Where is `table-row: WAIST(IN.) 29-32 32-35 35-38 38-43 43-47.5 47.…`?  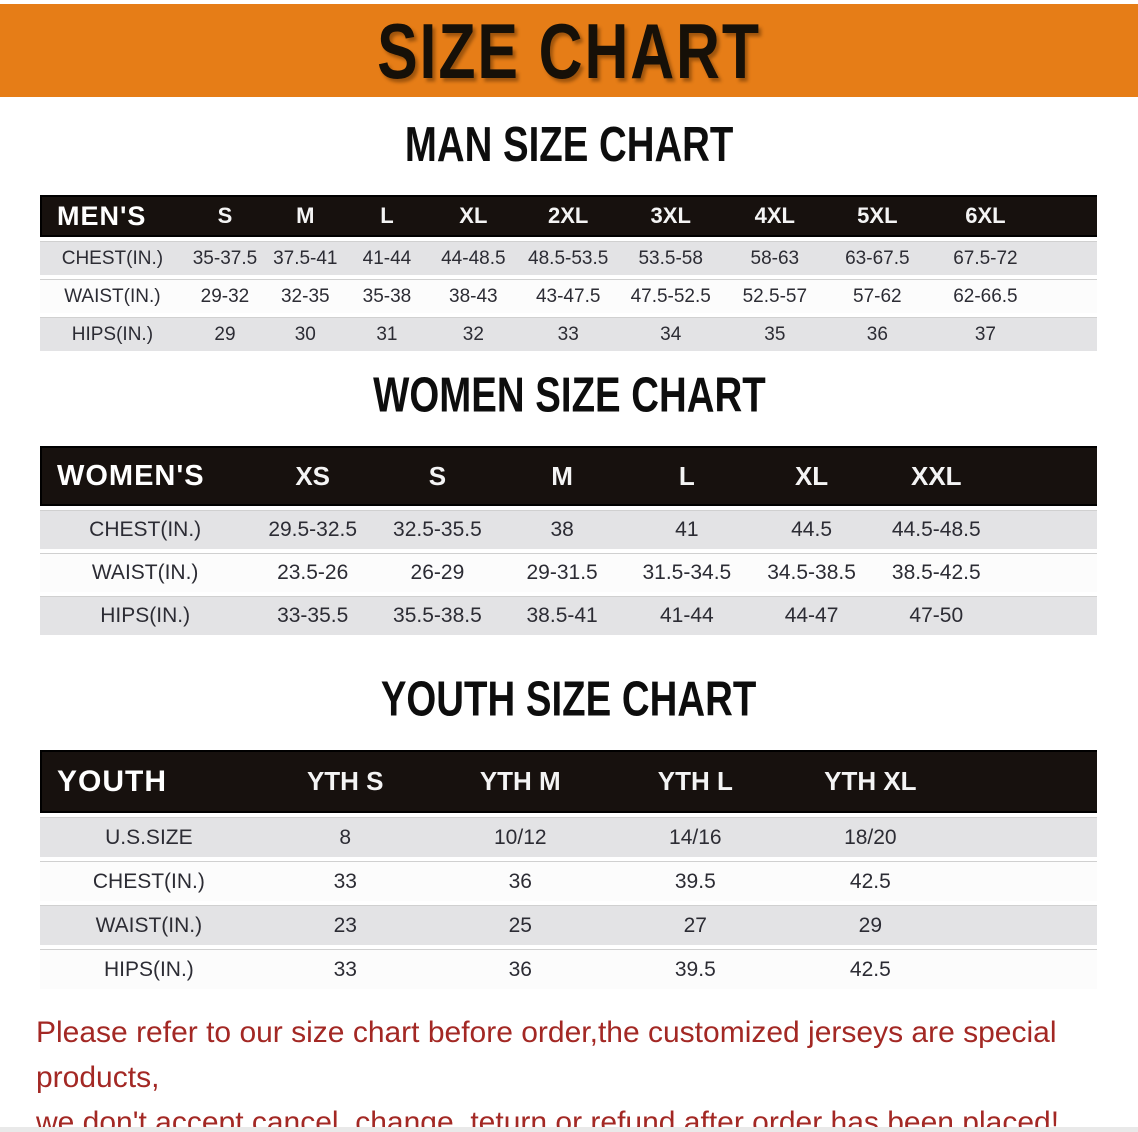
table-row: WAIST(IN.) 29-32 32-35 35-38 38-43 43-47.5 47.… is located at coordinates (568, 296).